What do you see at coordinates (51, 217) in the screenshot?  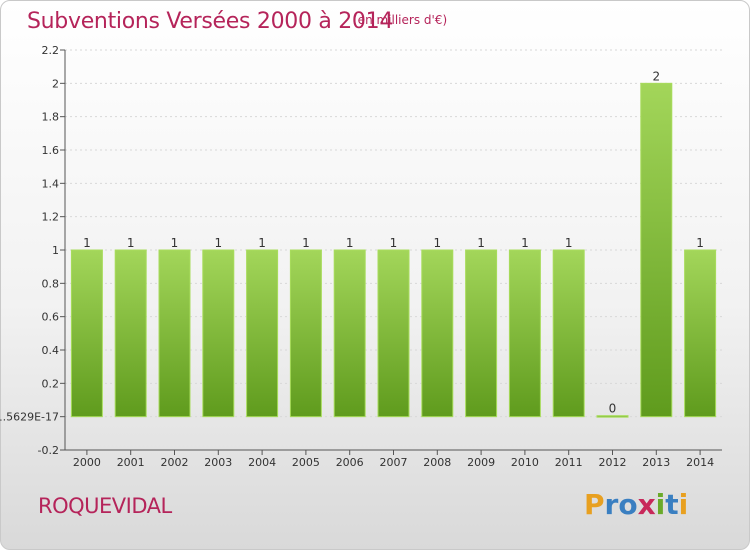 I see `y-tick-label: 1.2` at bounding box center [51, 217].